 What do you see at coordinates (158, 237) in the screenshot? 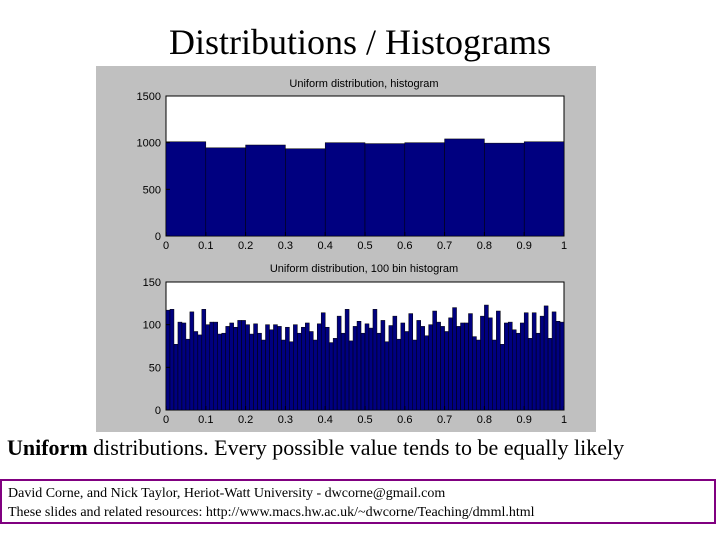
I see `y-tick-label: 0` at bounding box center [158, 237].